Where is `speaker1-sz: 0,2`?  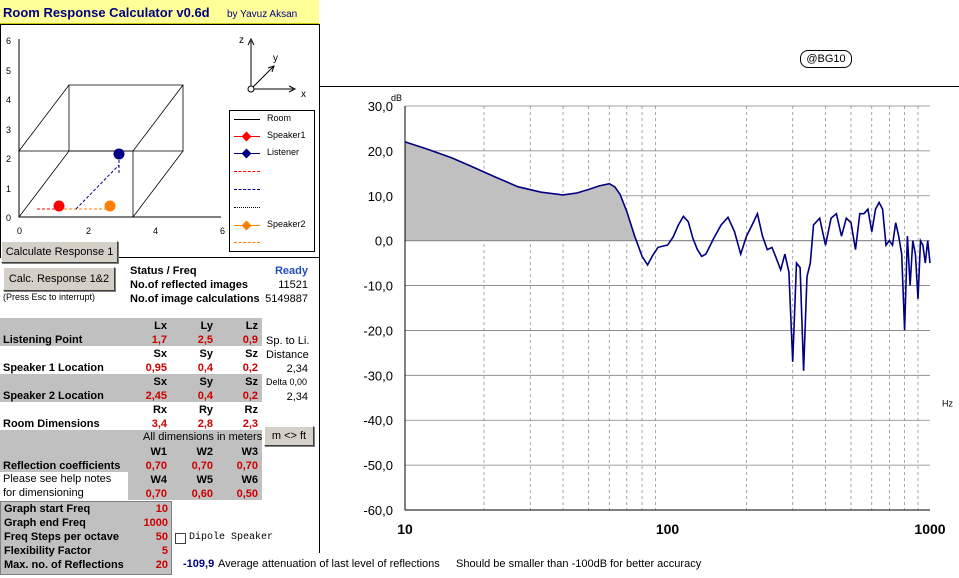 speaker1-sz: 0,2 is located at coordinates (250, 368).